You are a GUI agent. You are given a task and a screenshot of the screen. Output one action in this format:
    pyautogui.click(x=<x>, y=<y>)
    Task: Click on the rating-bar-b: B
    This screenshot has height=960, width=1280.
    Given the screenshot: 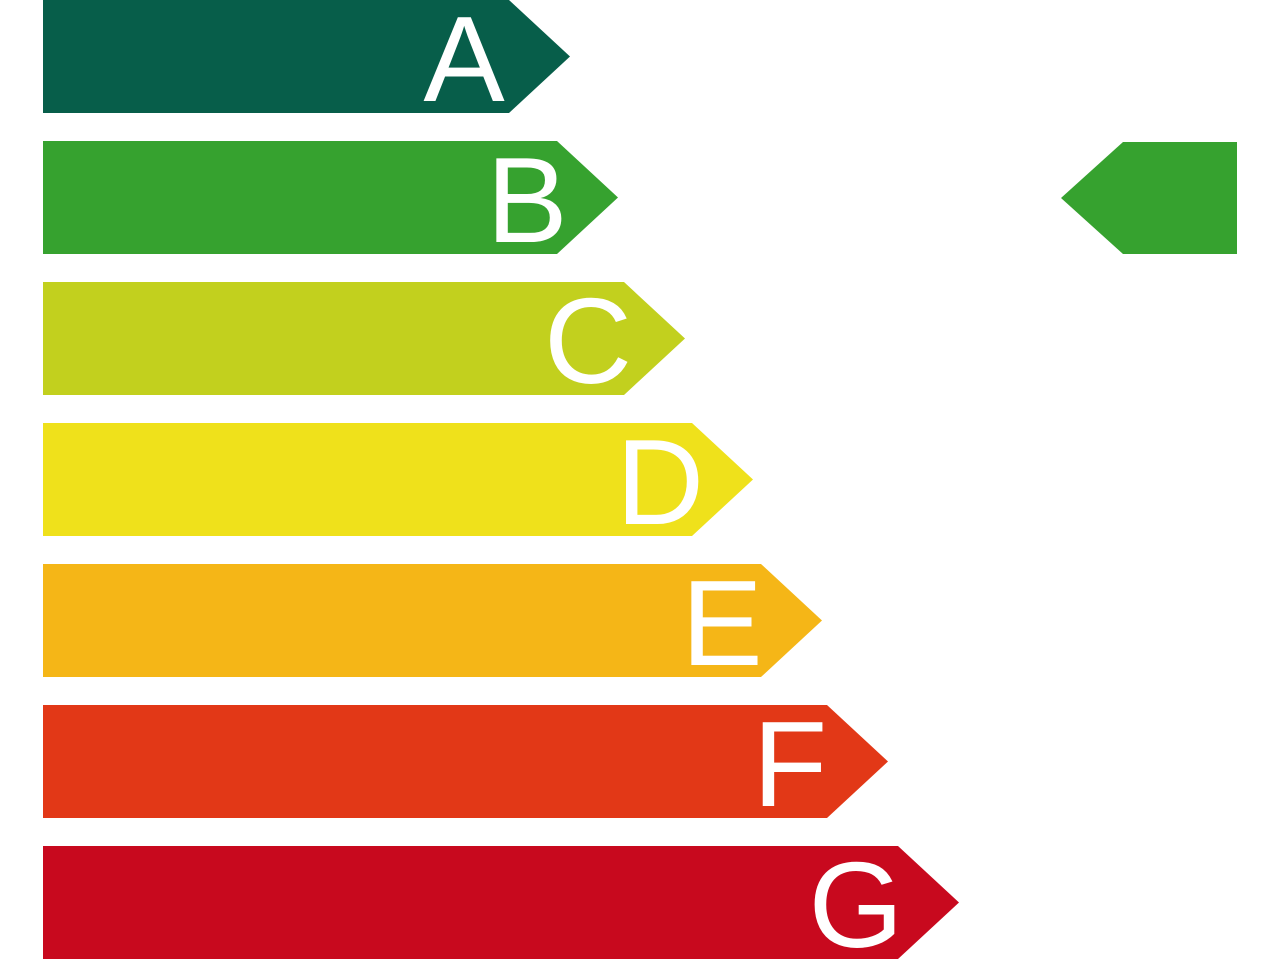 What is the action you would take?
    pyautogui.click(x=330, y=200)
    